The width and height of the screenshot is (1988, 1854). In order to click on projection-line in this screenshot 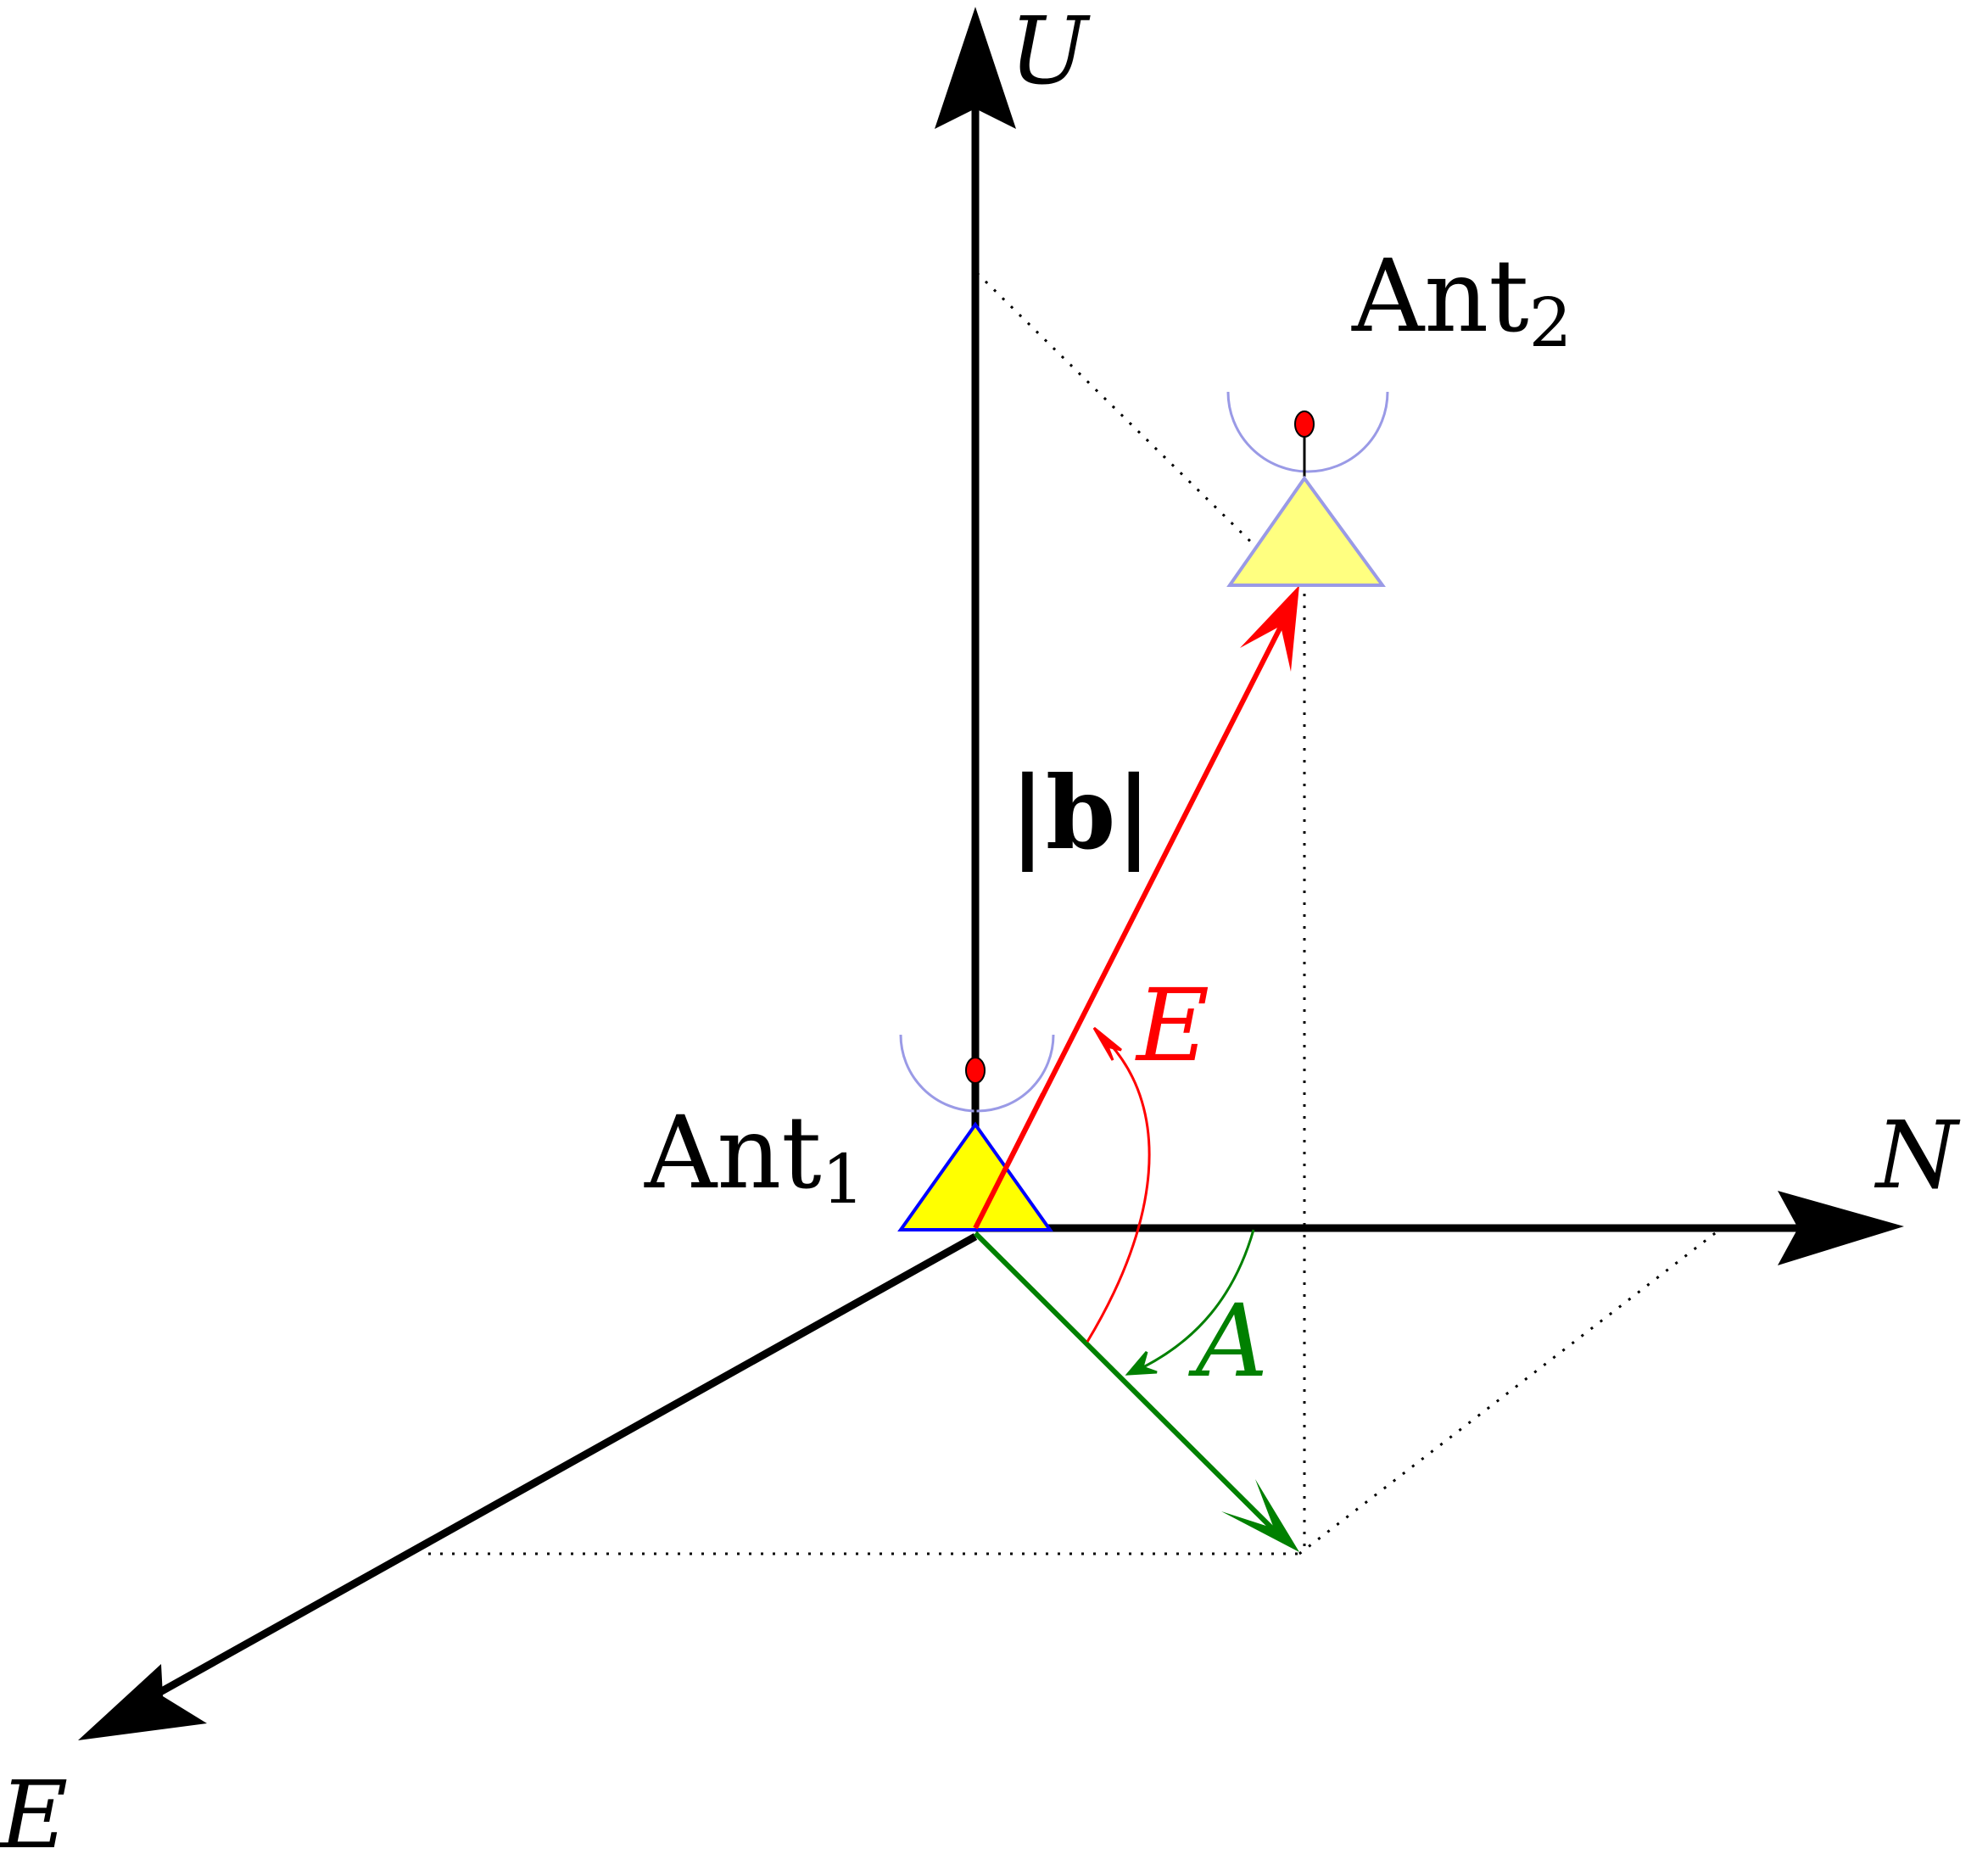, I will do `click(1127, 1385)`.